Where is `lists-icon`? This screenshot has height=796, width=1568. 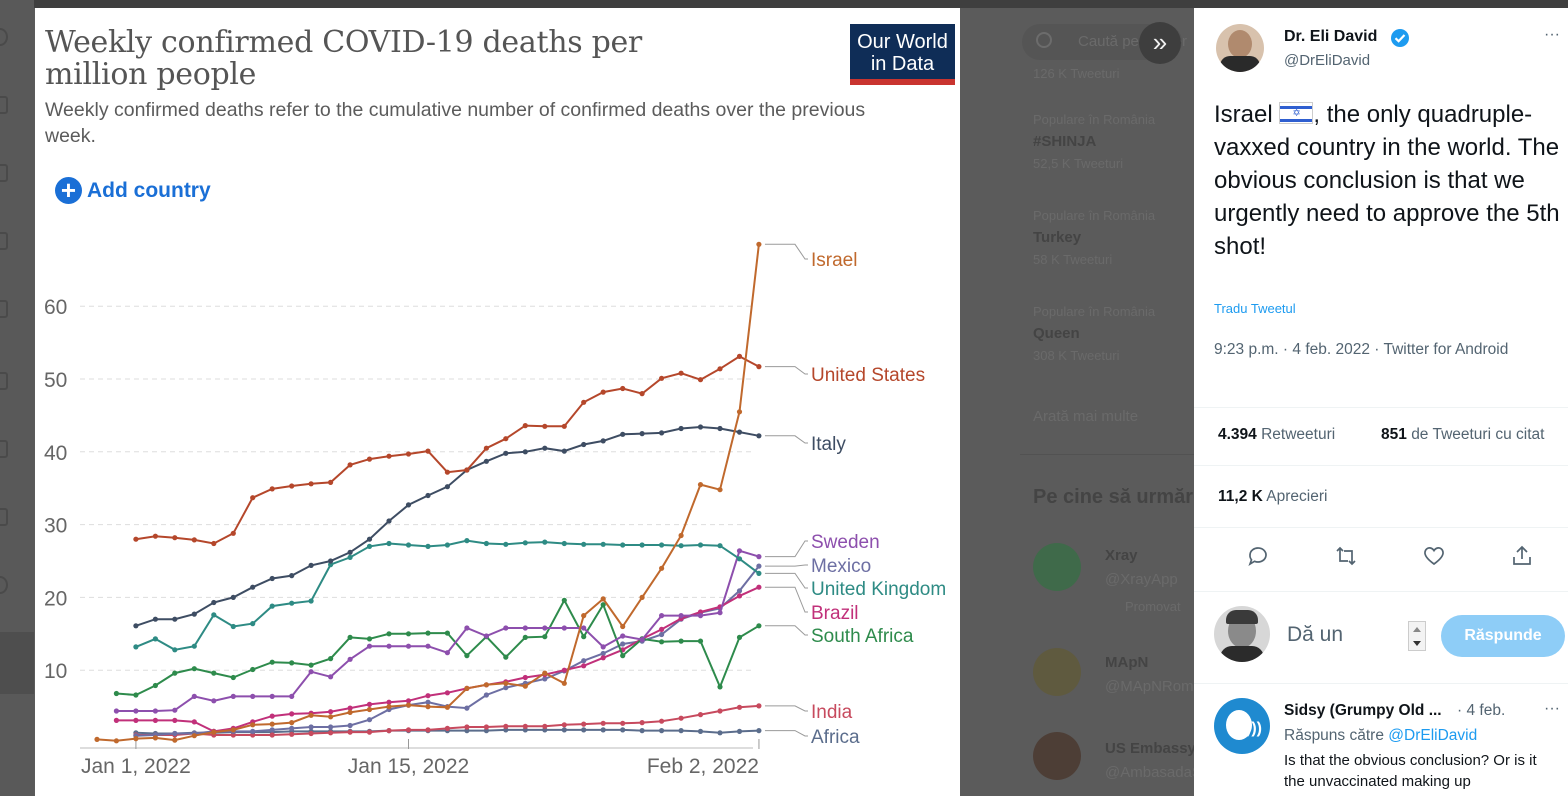
lists-icon is located at coordinates (4, 449).